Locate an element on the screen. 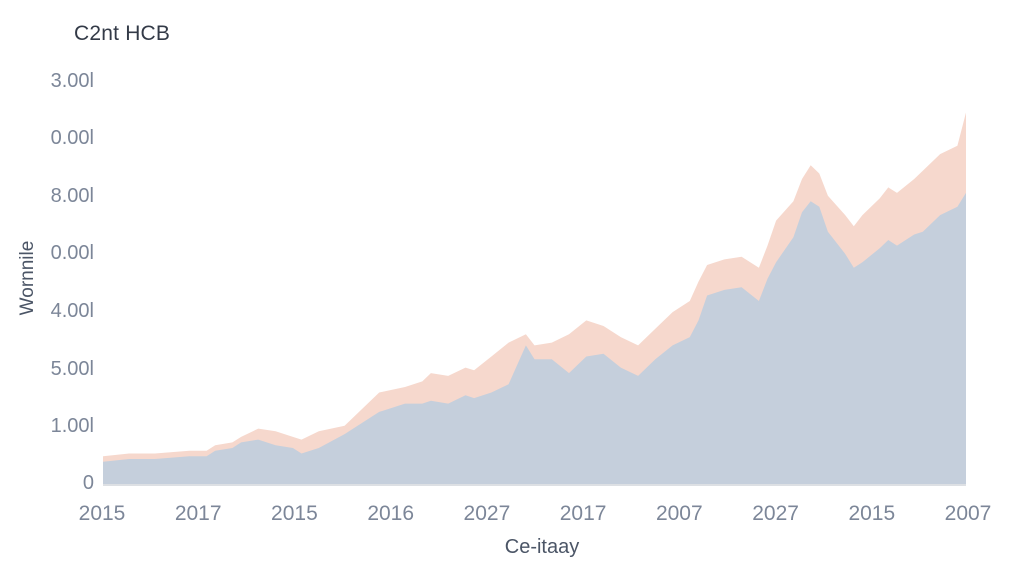  y-tick-label: 0 is located at coordinates (88, 483).